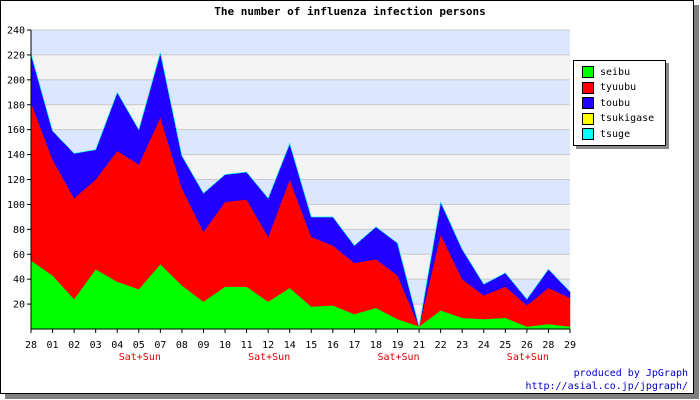  What do you see at coordinates (618, 88) in the screenshot?
I see `legend-label: tyuubu` at bounding box center [618, 88].